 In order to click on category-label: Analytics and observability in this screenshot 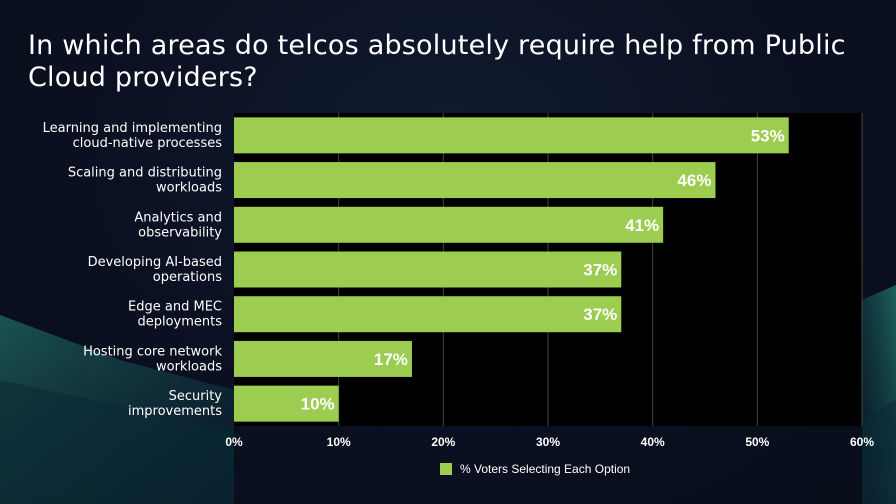, I will do `click(178, 225)`.